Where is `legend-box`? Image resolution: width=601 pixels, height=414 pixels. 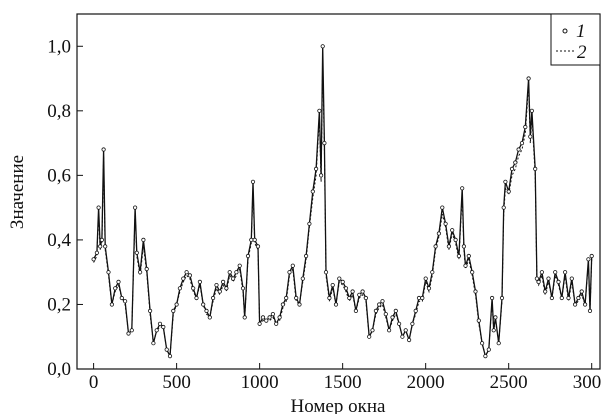 legend-box is located at coordinates (575, 39).